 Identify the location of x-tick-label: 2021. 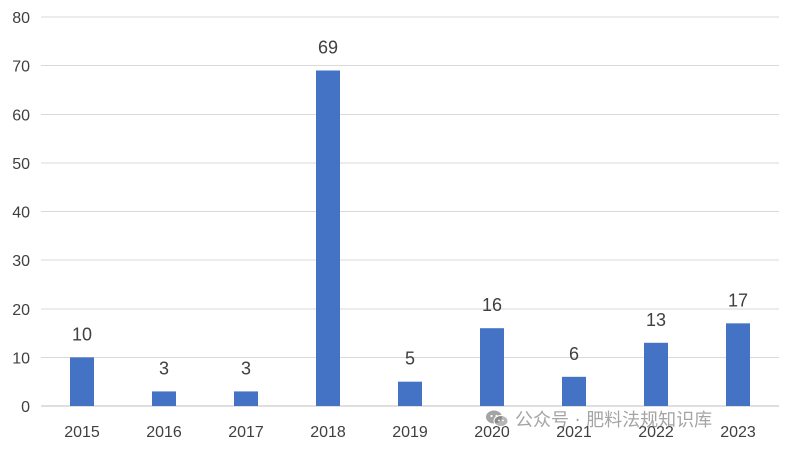
(574, 432).